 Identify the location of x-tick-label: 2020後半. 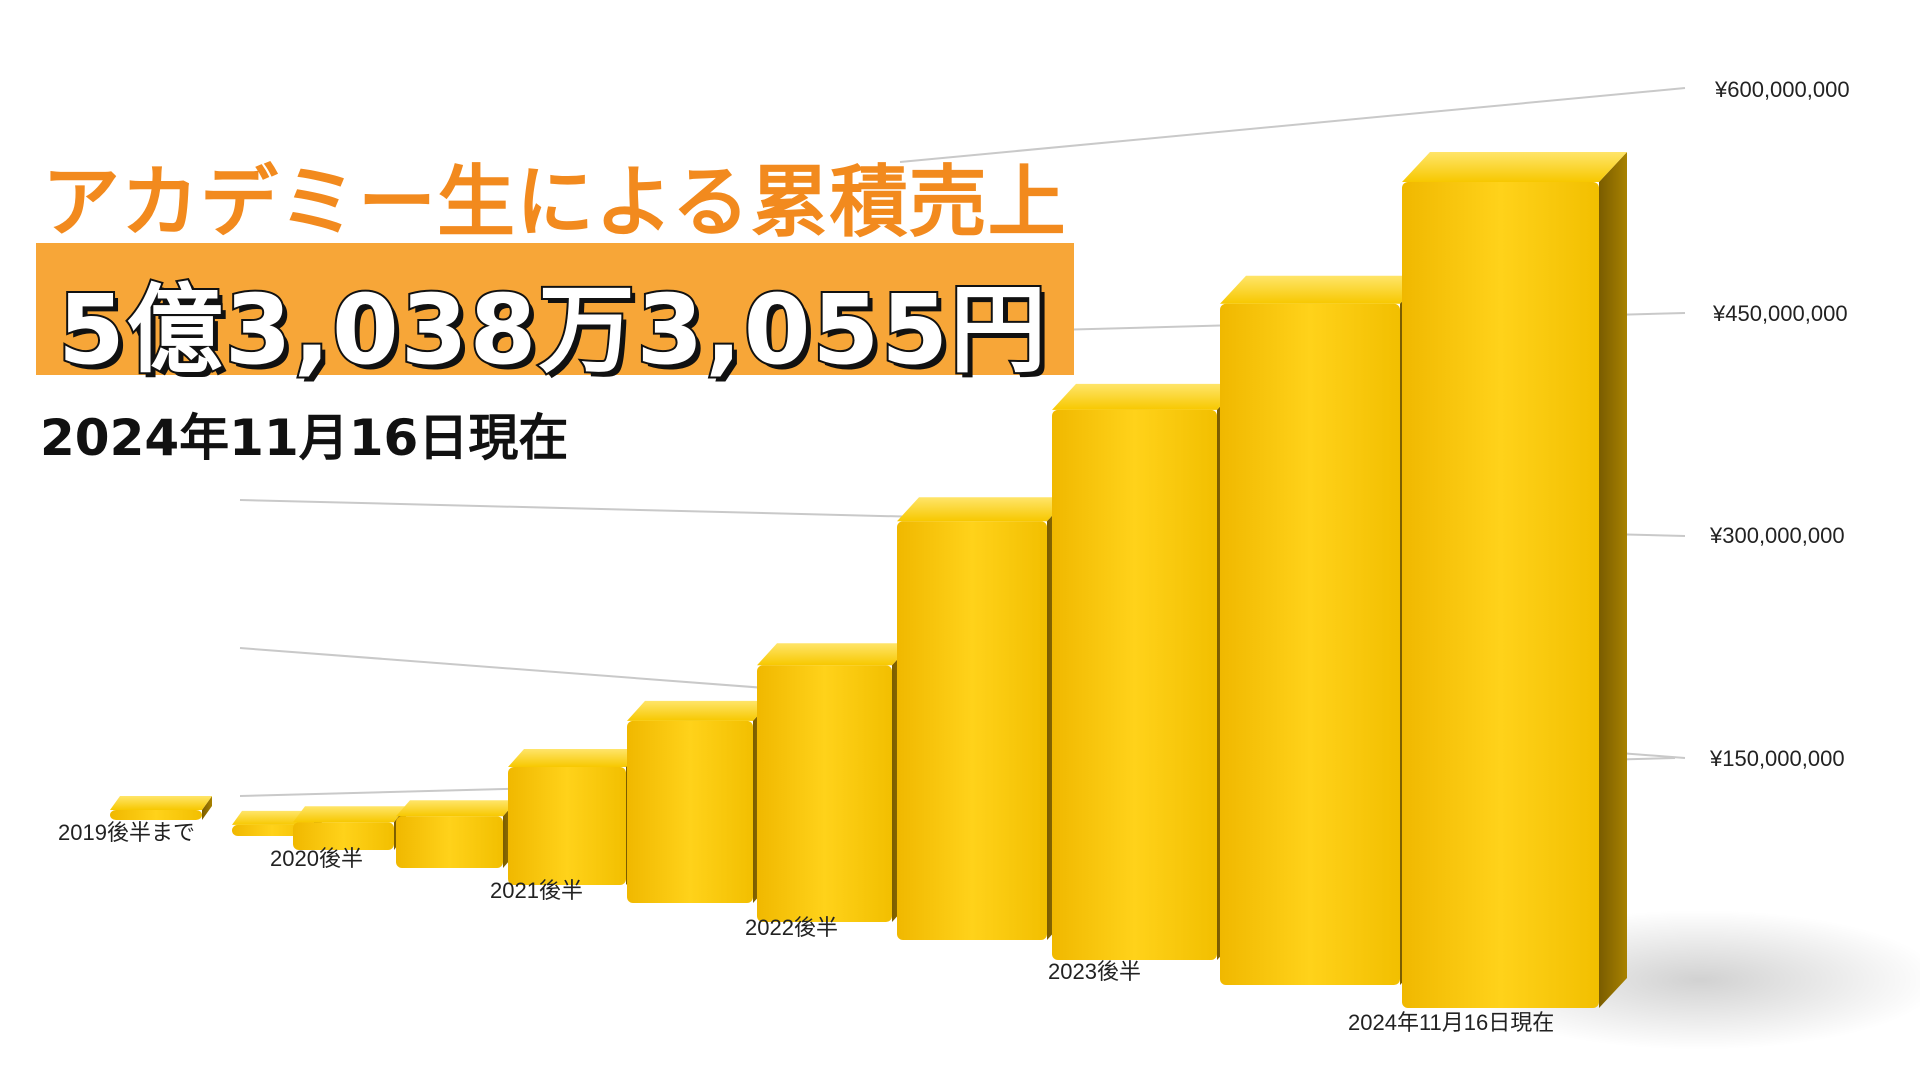
(316, 858).